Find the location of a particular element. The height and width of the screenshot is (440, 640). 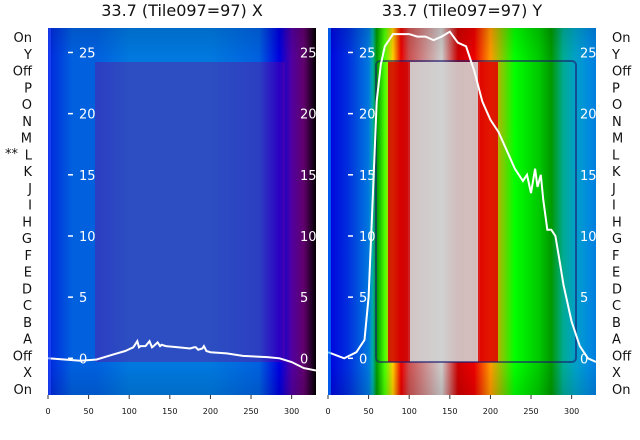

chart-title: 33.7 (Tile097=97) X is located at coordinates (182, 10).